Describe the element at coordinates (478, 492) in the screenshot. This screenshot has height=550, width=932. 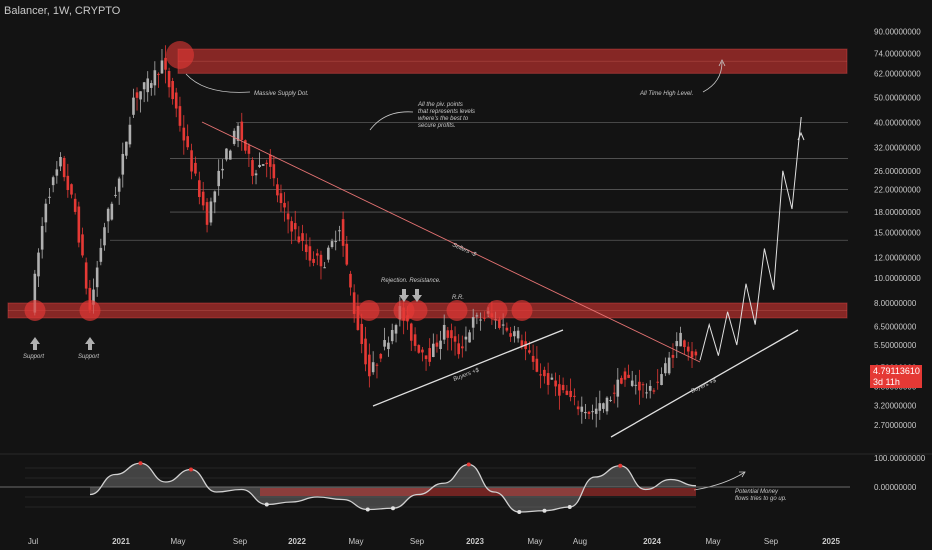
I see `osc-flow-band` at that location.